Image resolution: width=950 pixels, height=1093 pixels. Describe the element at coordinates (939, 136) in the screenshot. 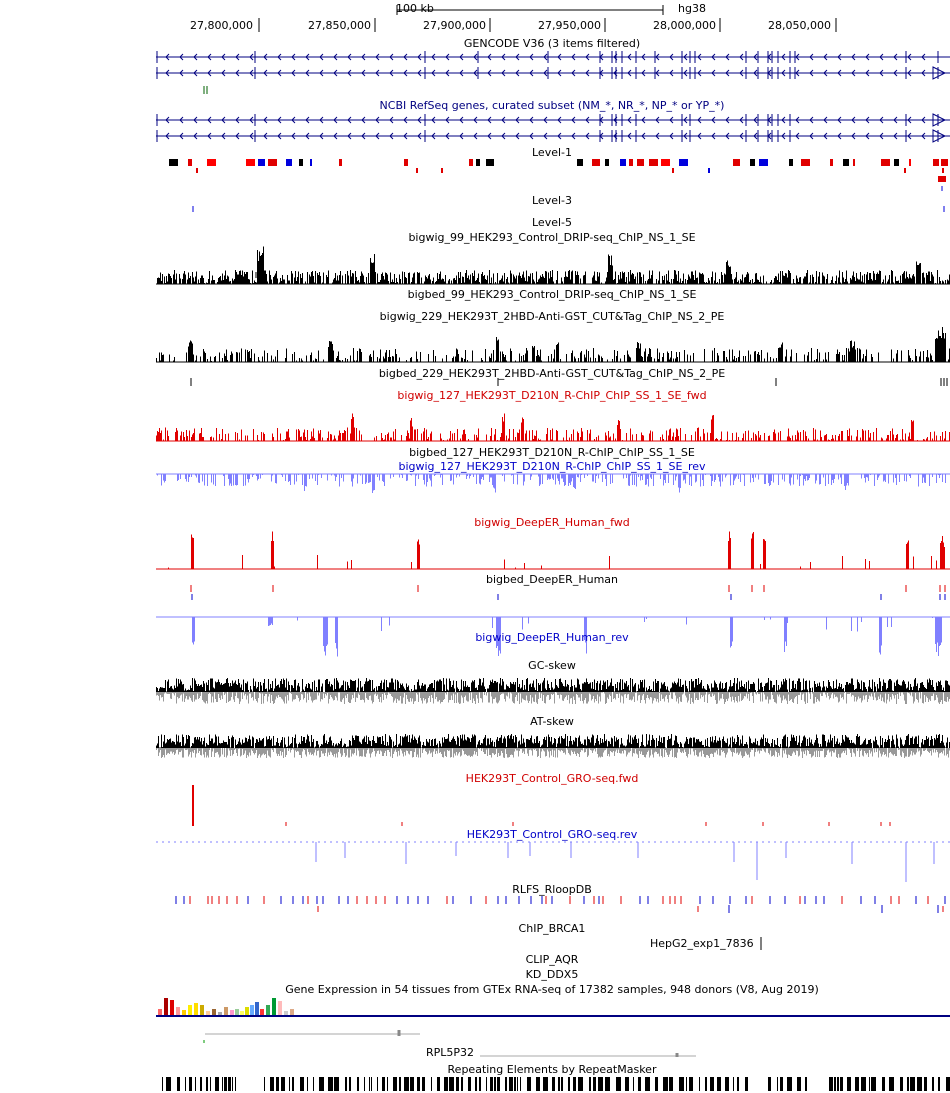

I see `gene-end-arrow` at that location.